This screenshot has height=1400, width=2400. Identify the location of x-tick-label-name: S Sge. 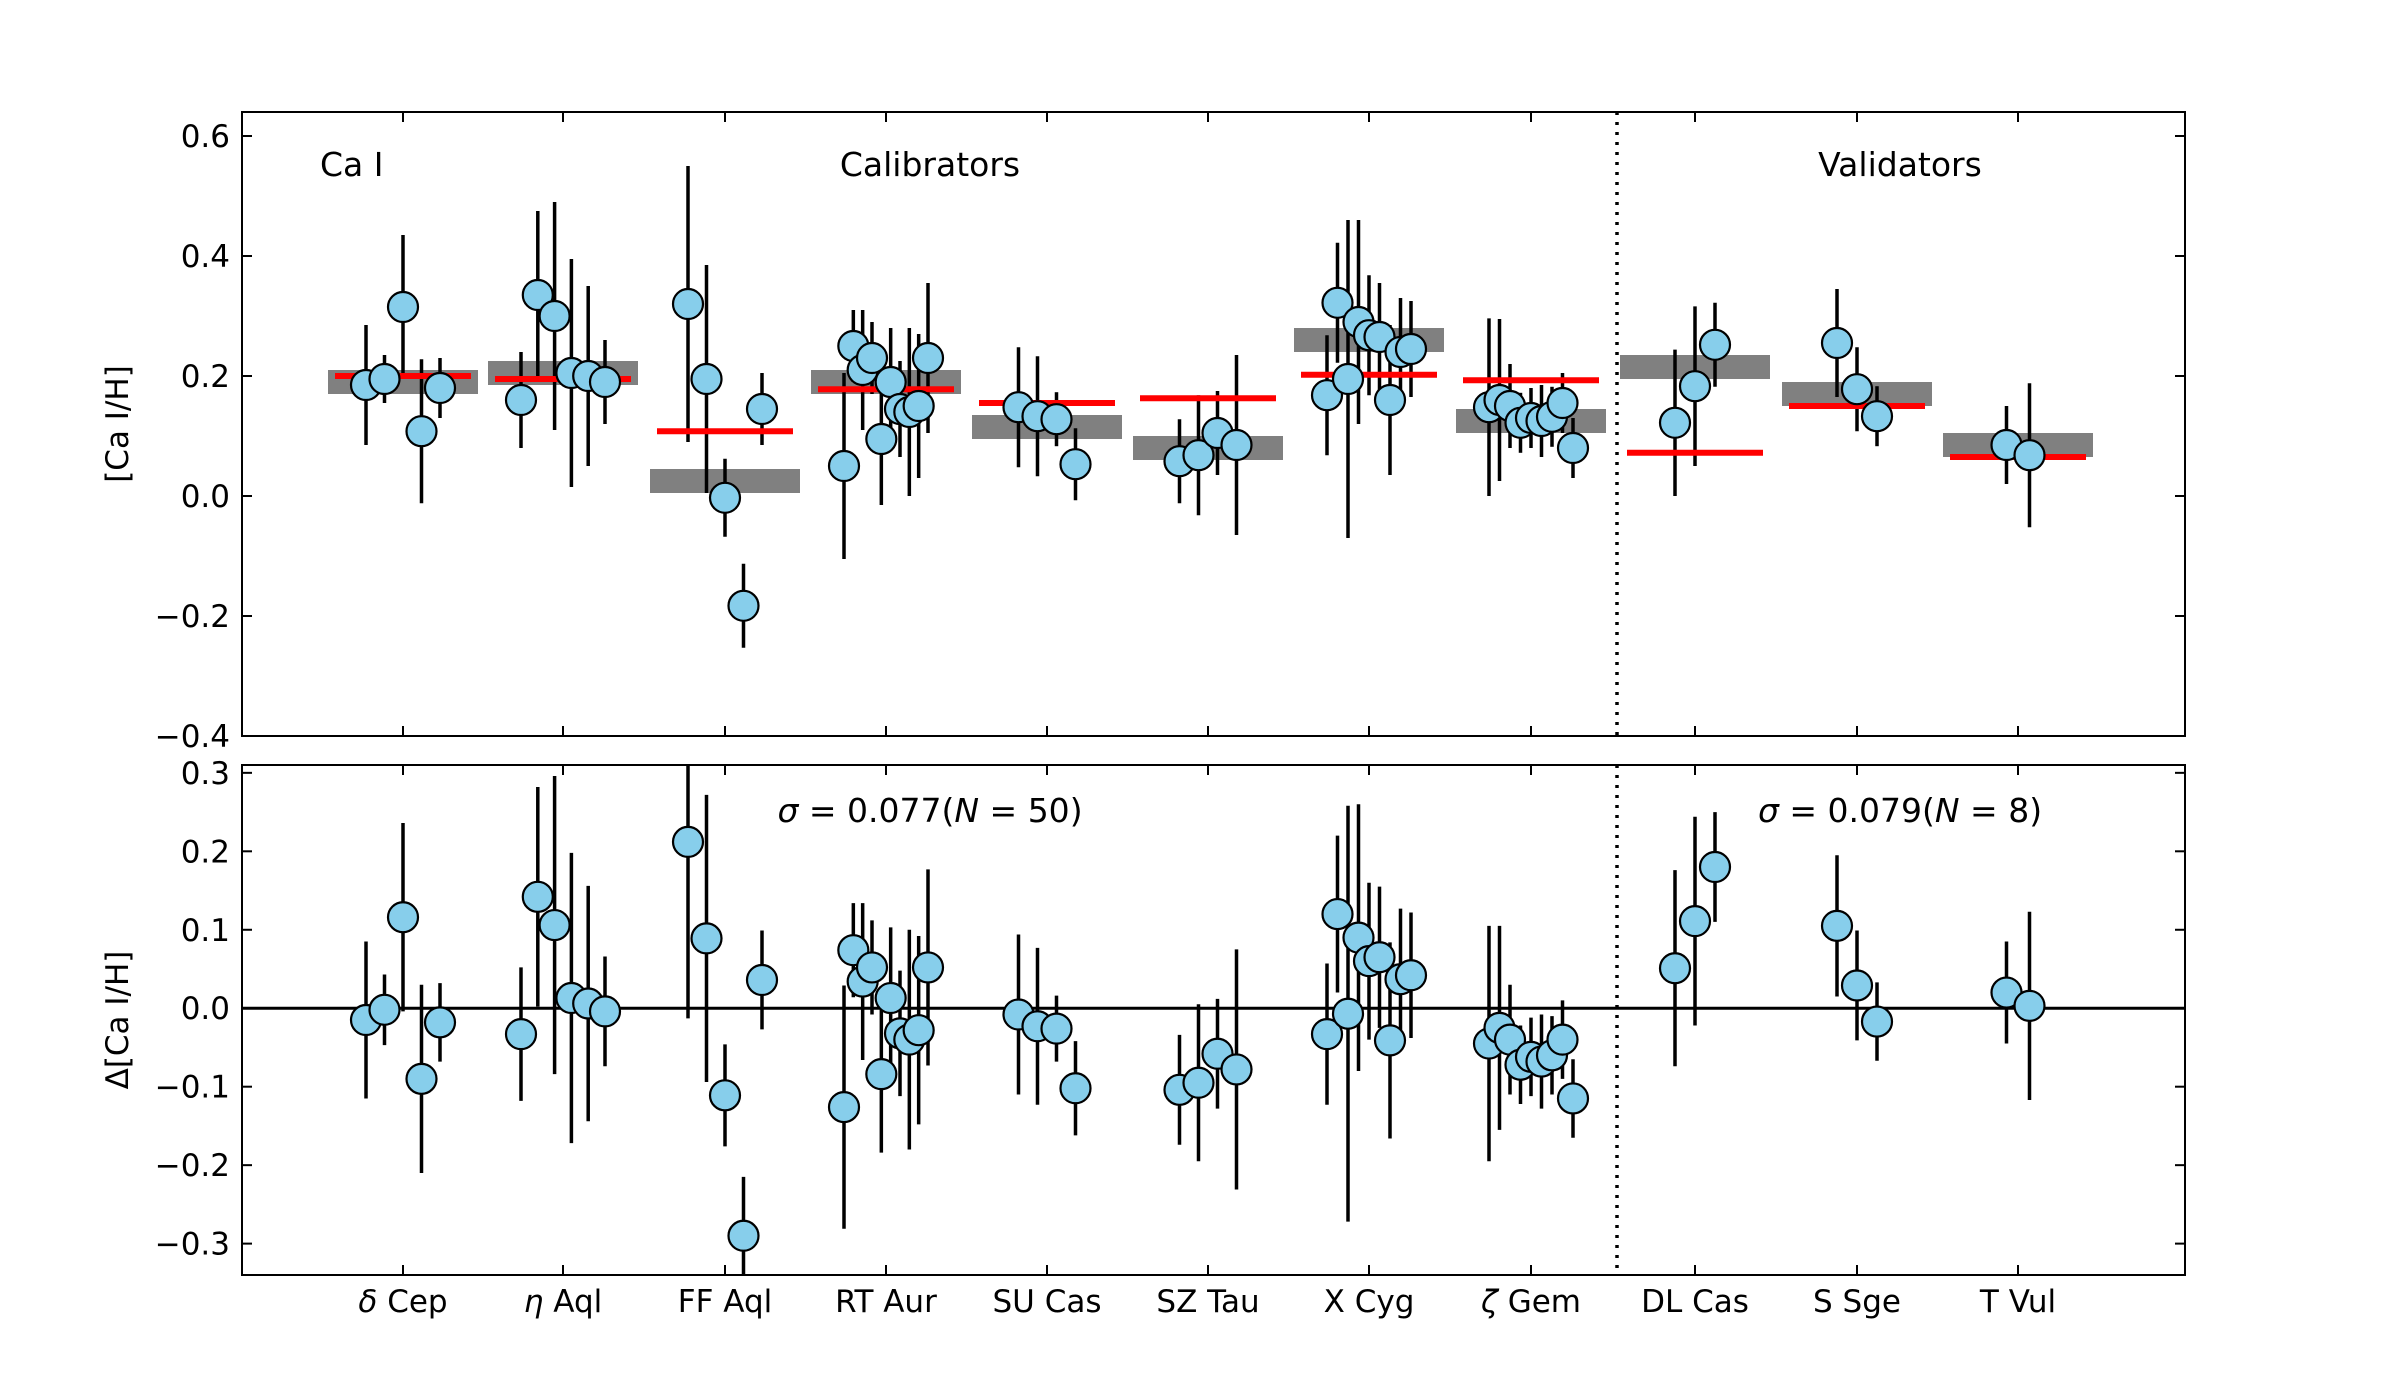
(1857, 1302).